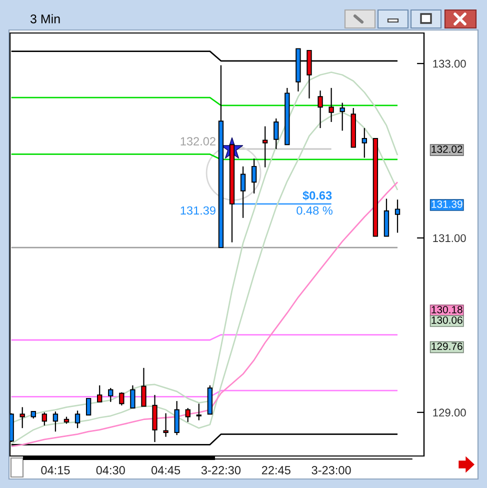 The image size is (487, 488). I want to click on y2-tick-label: 130.18, so click(447, 310).